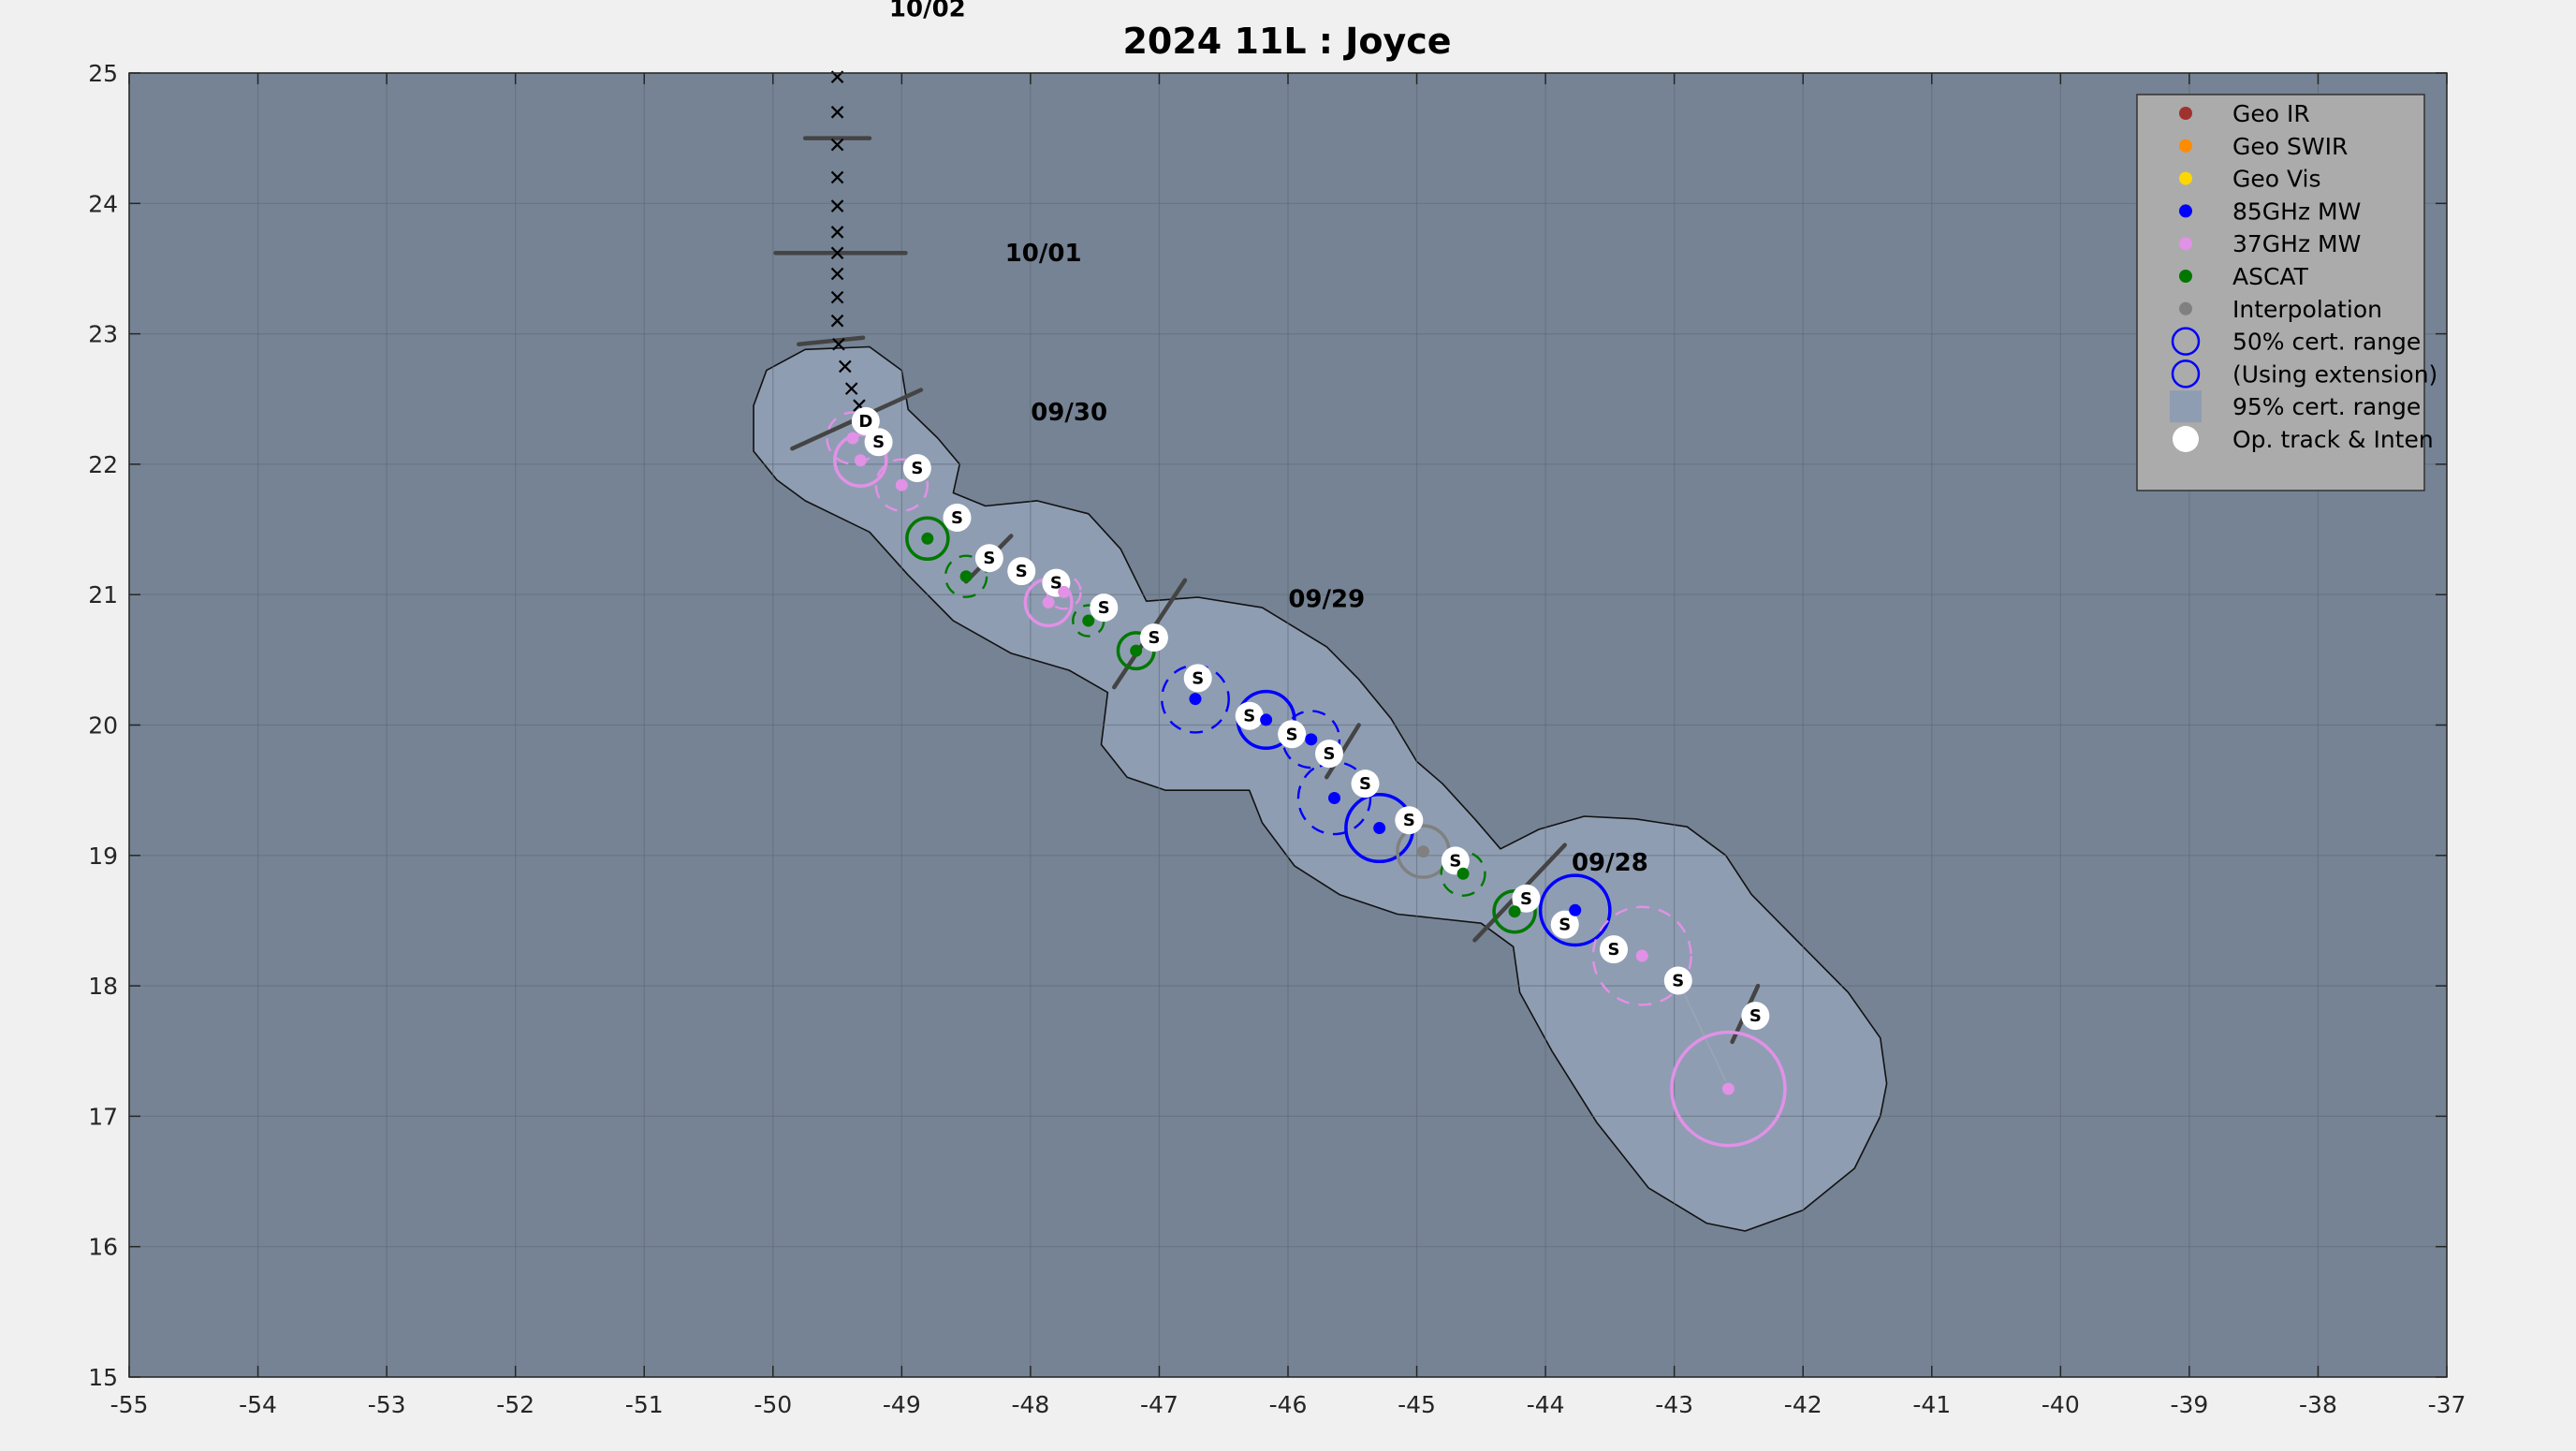 Image resolution: width=2576 pixels, height=1451 pixels. Describe the element at coordinates (1159, 1404) in the screenshot. I see `x-tick-label: -47` at that location.